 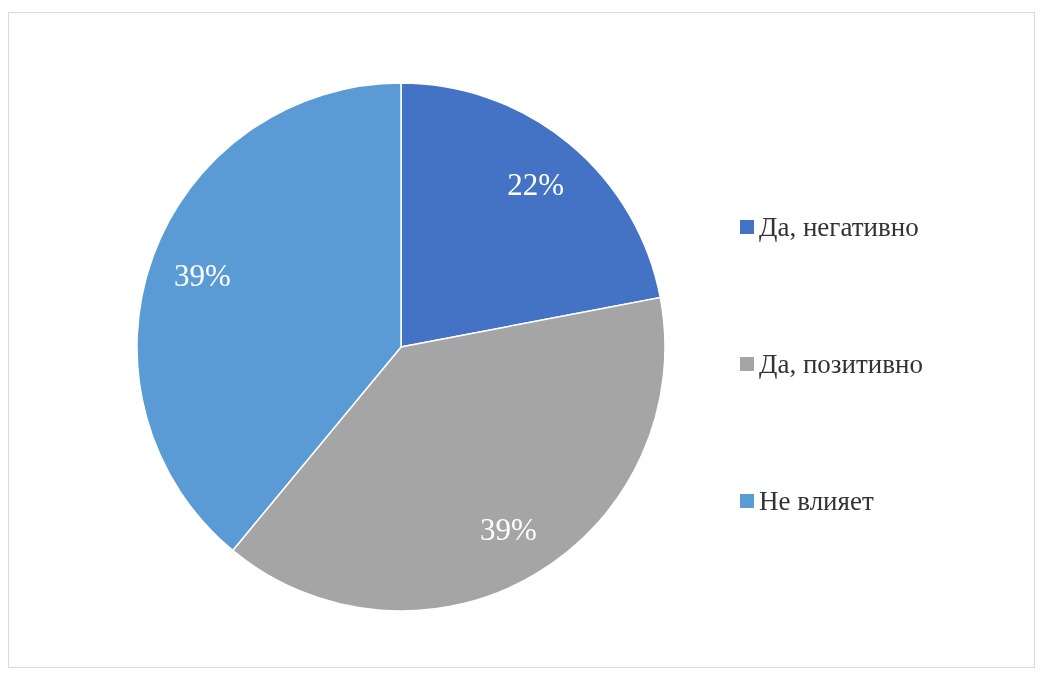 I want to click on legend-label: Да, позитивно, so click(x=841, y=364).